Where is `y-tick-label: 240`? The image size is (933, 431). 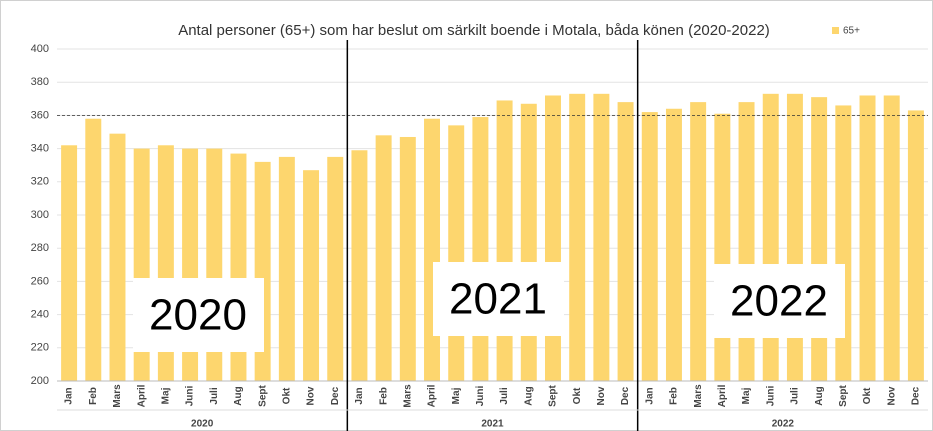
y-tick-label: 240 is located at coordinates (40, 315).